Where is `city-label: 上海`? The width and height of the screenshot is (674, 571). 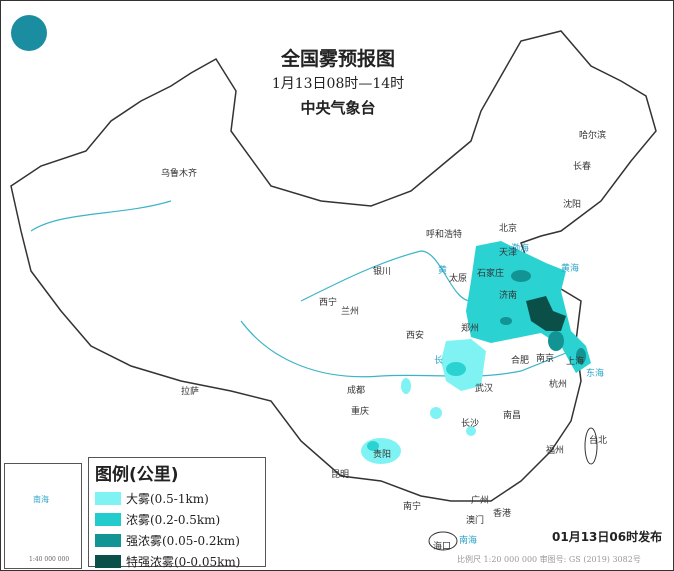
city-label: 上海 is located at coordinates (575, 362).